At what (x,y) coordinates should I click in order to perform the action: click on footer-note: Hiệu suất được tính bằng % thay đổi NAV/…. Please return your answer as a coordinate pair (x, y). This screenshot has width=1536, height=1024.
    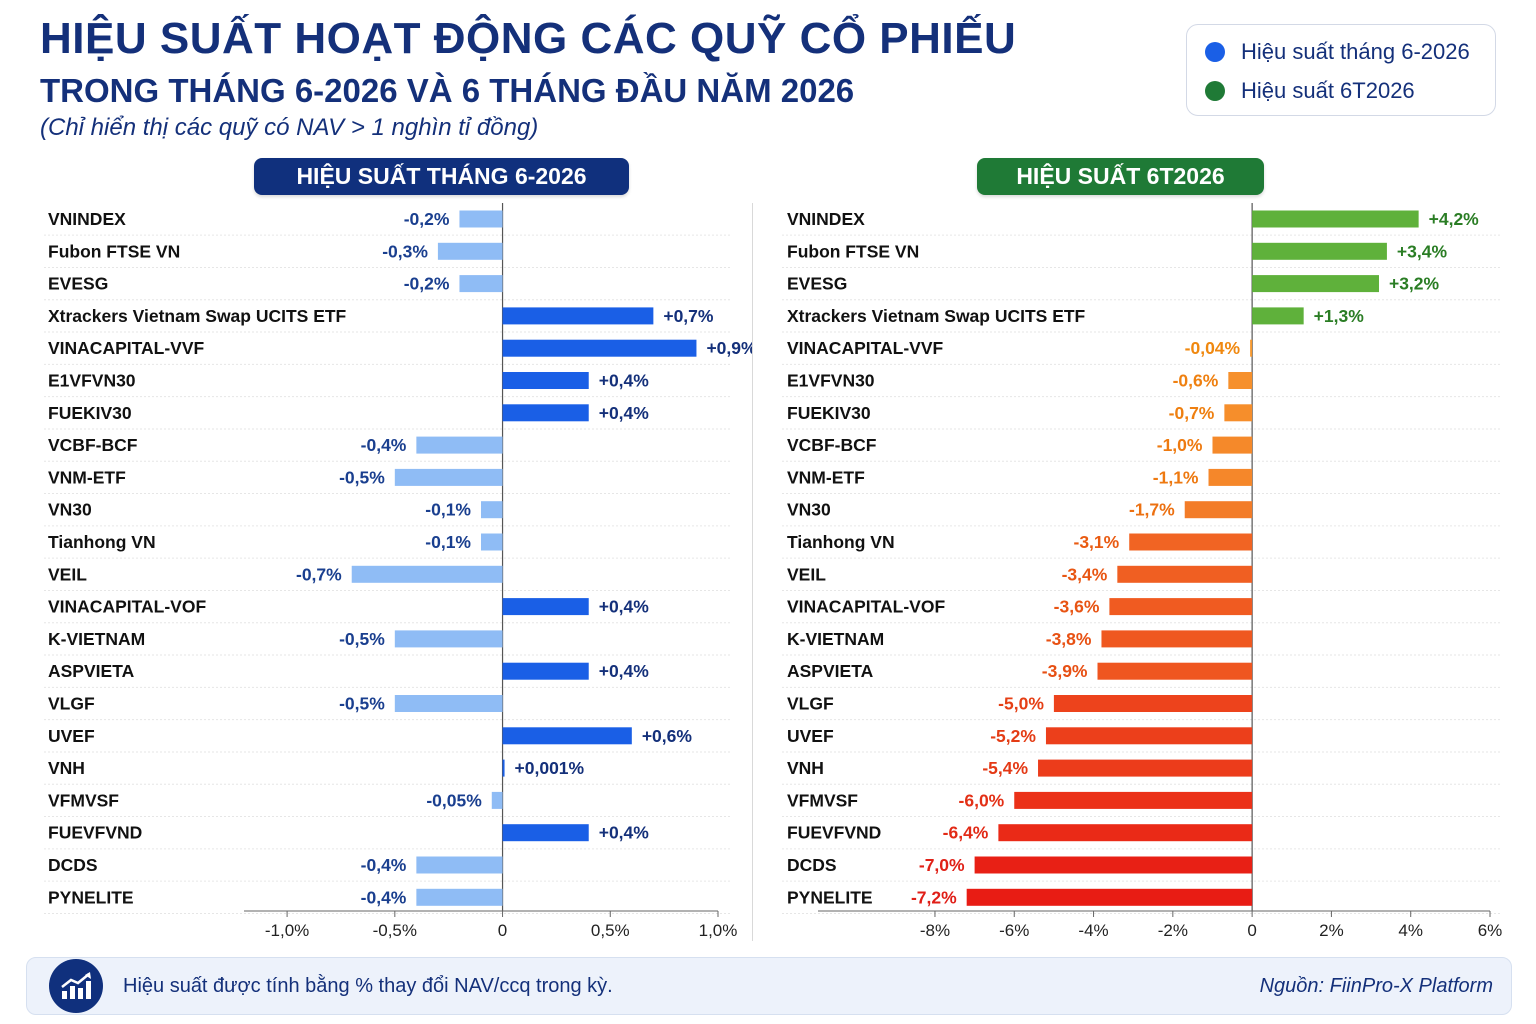
    Looking at the image, I should click on (368, 986).